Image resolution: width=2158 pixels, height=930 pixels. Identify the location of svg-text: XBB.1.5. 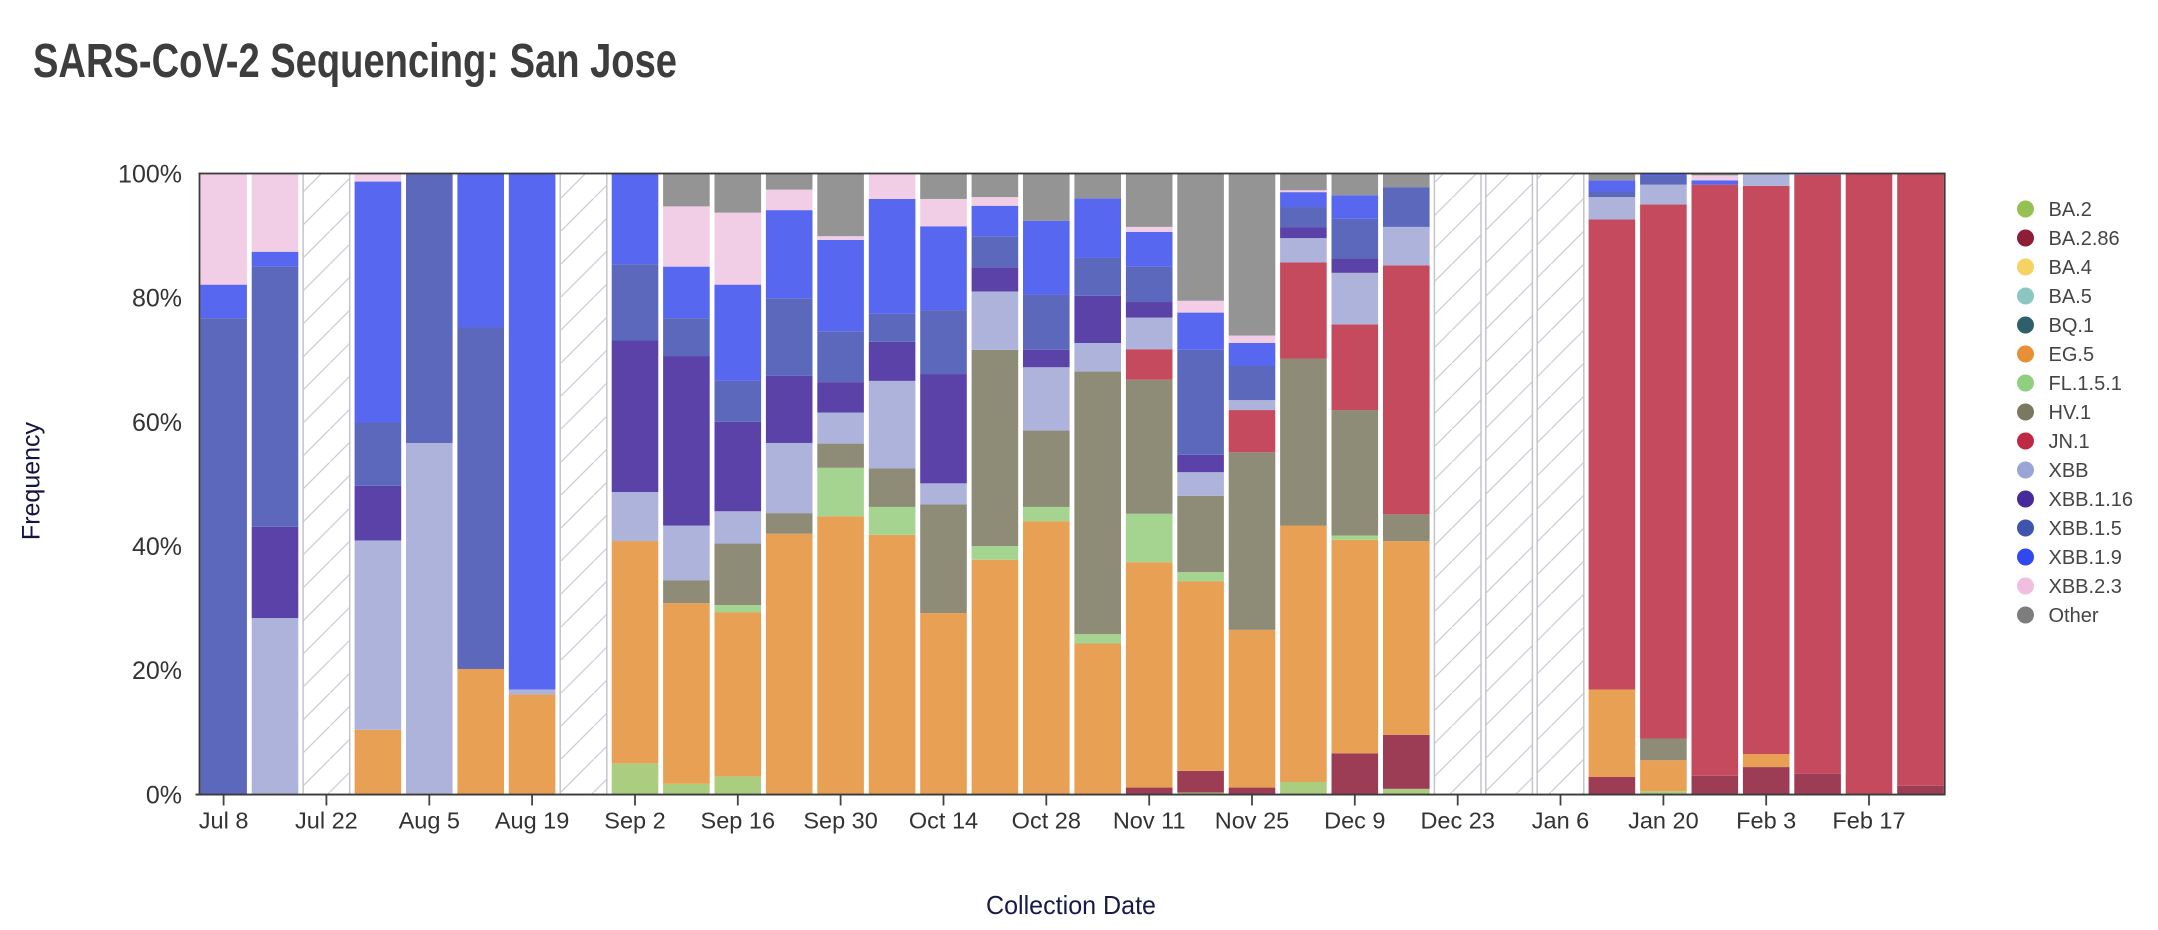
(2085, 529).